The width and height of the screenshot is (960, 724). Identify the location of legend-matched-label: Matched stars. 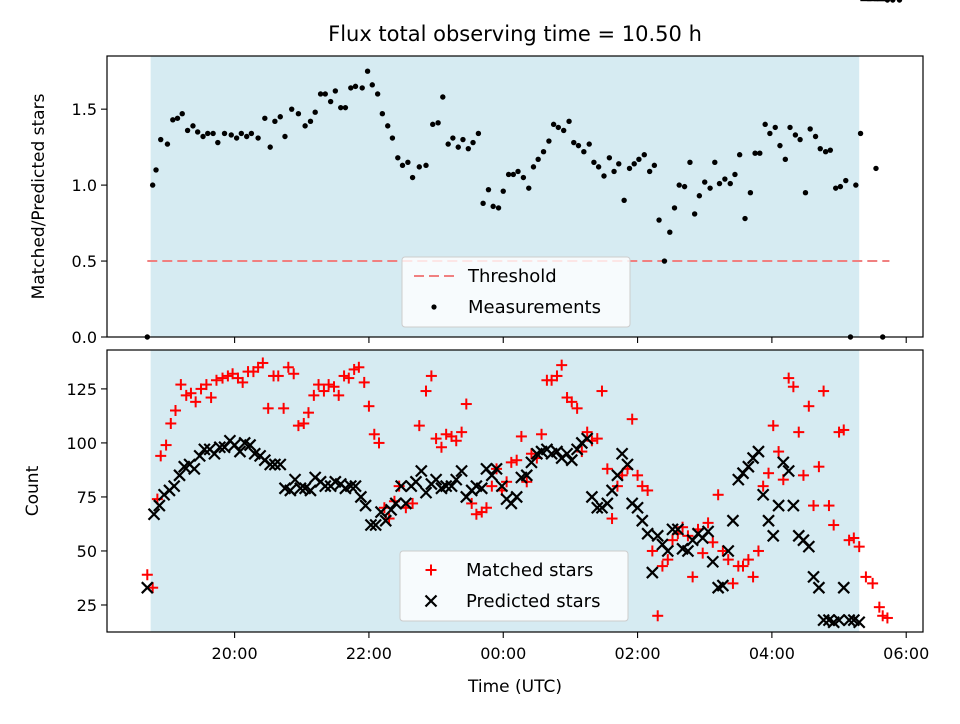
(529, 570).